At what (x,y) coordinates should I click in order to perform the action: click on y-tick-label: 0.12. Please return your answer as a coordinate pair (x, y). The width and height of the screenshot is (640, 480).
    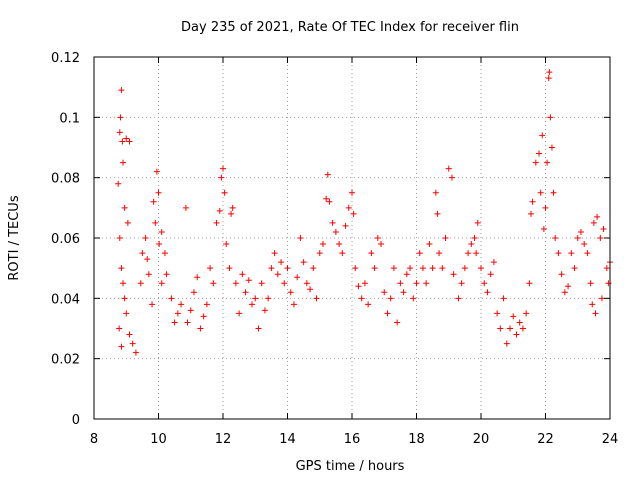
    Looking at the image, I should click on (65, 58).